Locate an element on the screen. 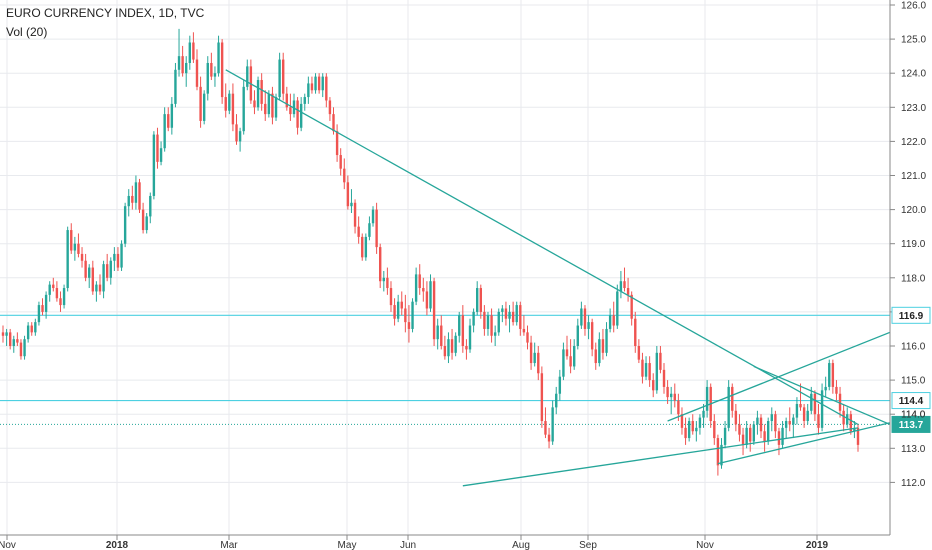 The height and width of the screenshot is (550, 932). level-badge-114-4-box is located at coordinates (911, 401).